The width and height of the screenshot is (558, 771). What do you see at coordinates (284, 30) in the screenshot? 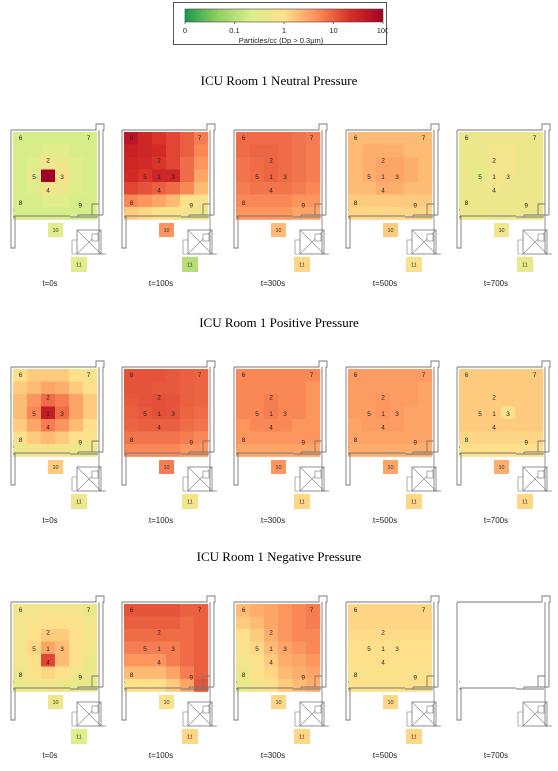
I see `colorbar-tick-label: 1` at bounding box center [284, 30].